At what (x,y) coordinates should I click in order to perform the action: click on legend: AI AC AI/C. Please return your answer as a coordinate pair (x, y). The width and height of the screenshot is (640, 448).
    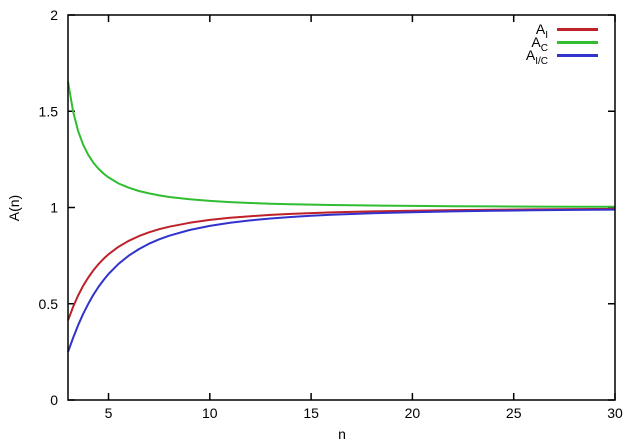
    Looking at the image, I should click on (561, 44).